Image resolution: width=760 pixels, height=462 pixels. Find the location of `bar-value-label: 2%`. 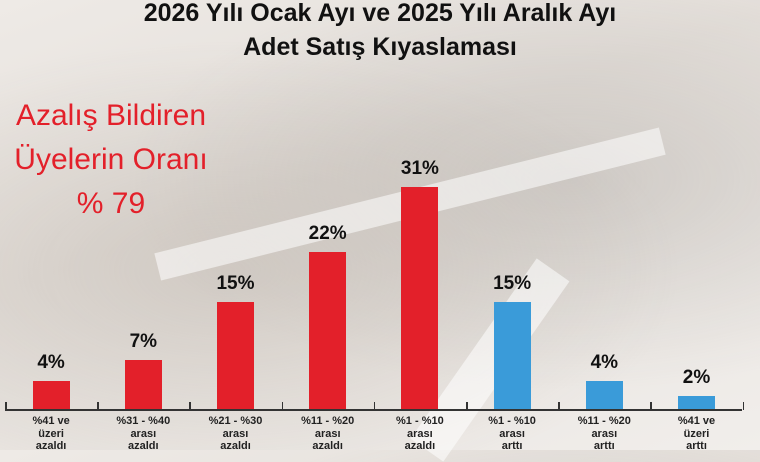

bar-value-label: 2% is located at coordinates (696, 377).